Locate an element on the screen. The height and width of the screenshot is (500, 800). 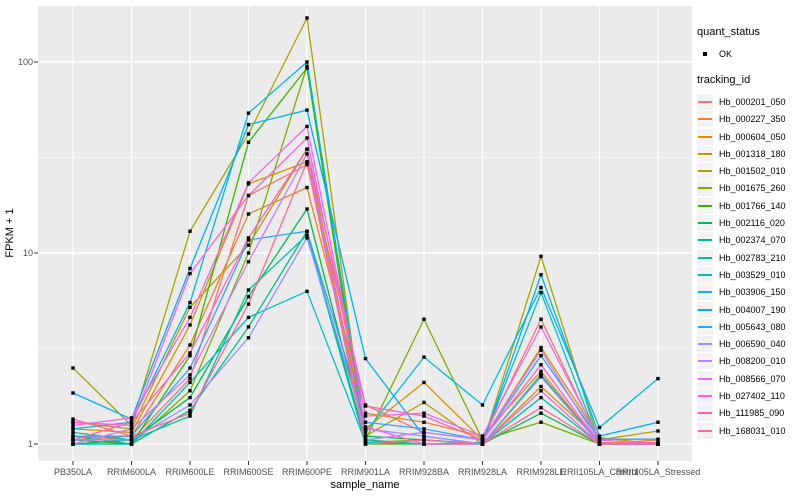
legend-item-Hb_002374_070: Hb_002374_070 is located at coordinates (748, 240).